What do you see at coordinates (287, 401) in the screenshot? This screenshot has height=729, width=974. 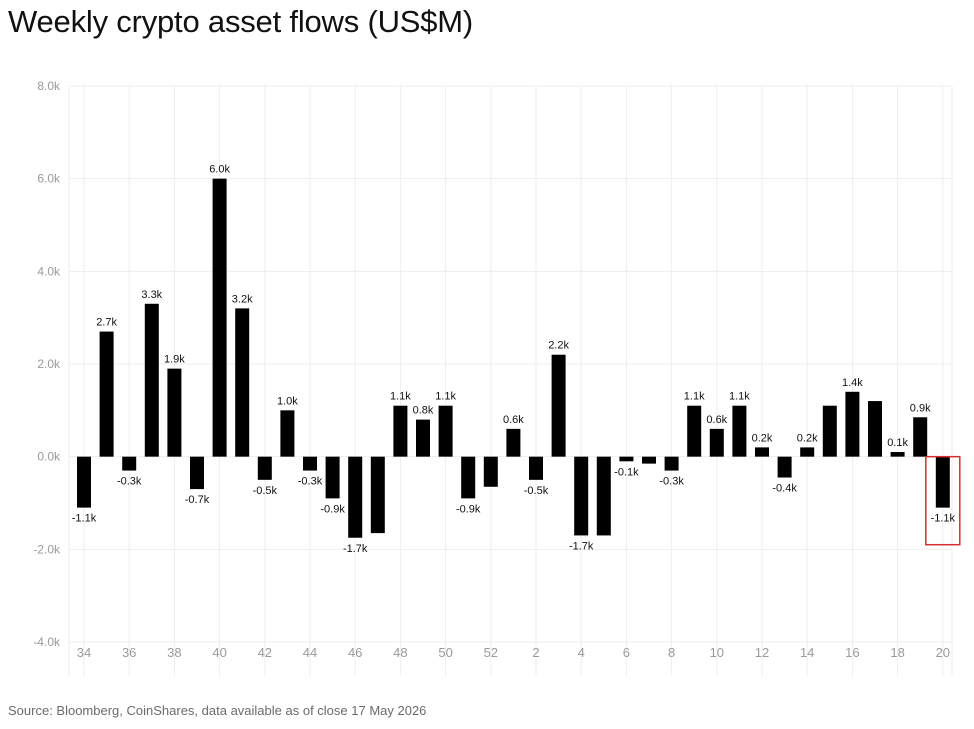 I see `data-label: 1.0k` at bounding box center [287, 401].